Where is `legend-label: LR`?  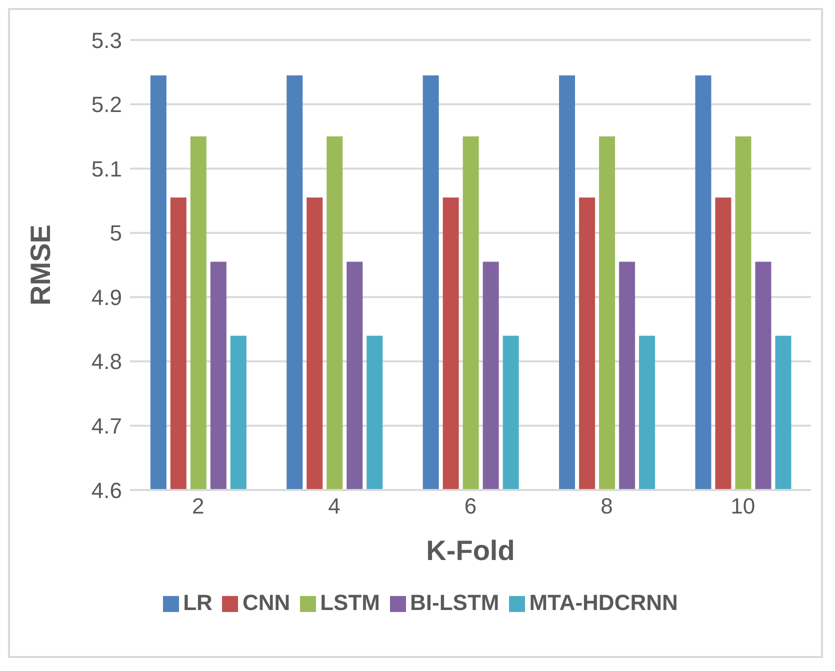
legend-label: LR is located at coordinates (197, 602).